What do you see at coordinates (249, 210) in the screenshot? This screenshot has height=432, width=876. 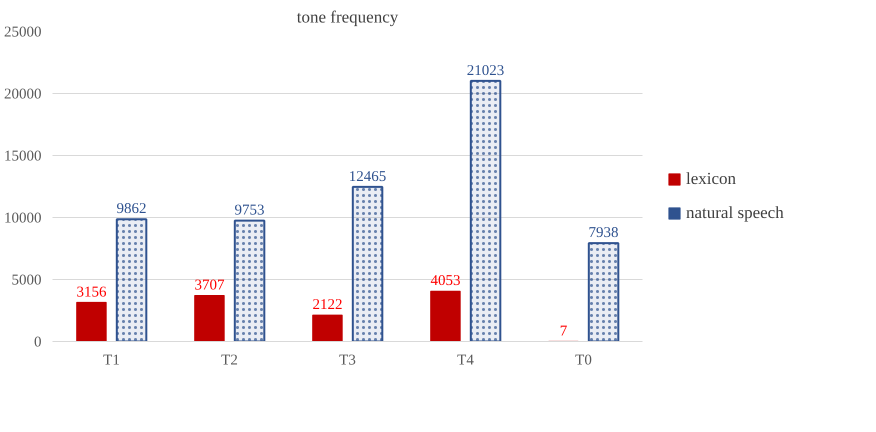 I see `data-label: 9753` at bounding box center [249, 210].